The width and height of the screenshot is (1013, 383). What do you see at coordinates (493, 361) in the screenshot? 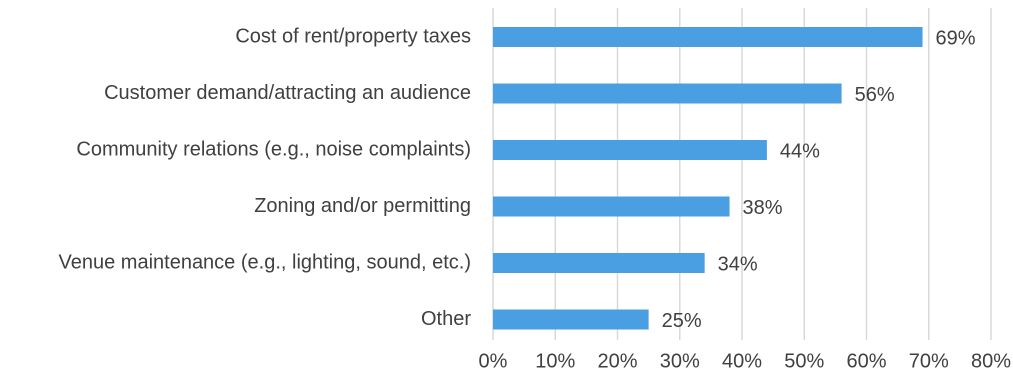
I see `x-tick-label: 0%` at bounding box center [493, 361].